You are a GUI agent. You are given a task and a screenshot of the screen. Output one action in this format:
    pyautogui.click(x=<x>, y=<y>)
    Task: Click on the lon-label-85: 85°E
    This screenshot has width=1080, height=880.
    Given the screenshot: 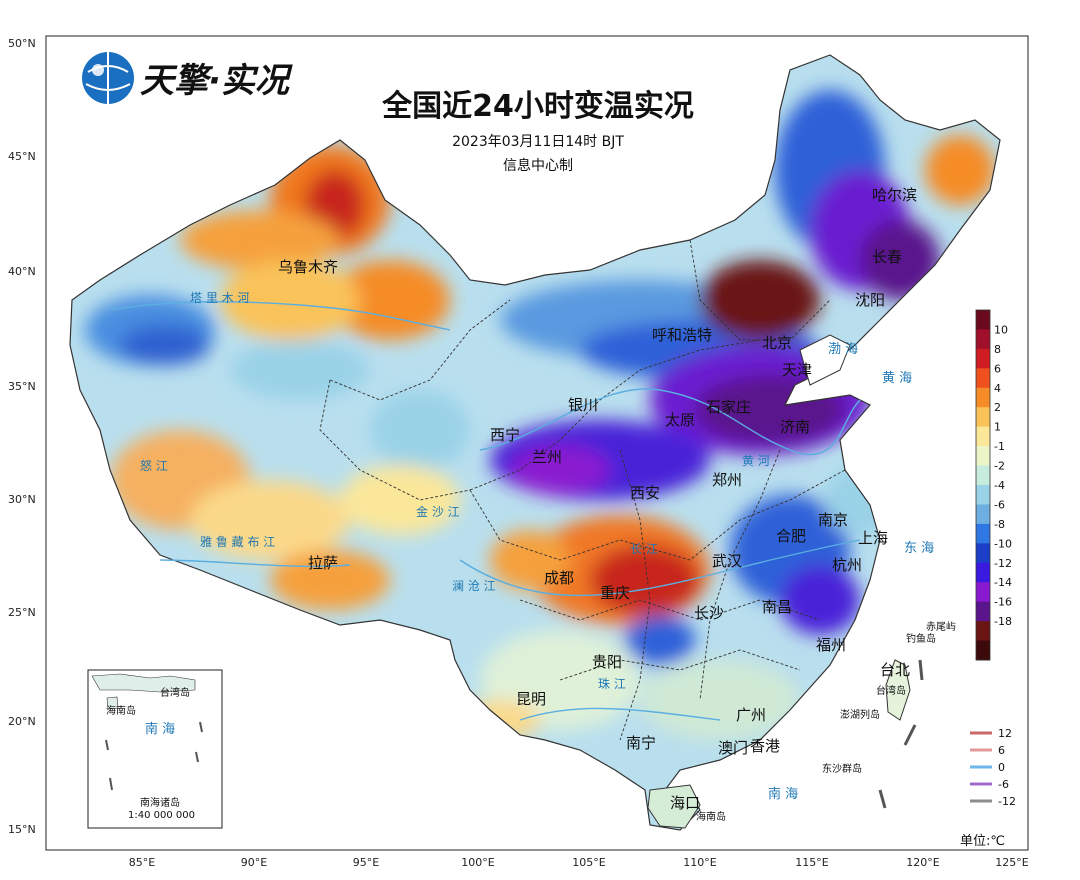 What is the action you would take?
    pyautogui.click(x=142, y=862)
    